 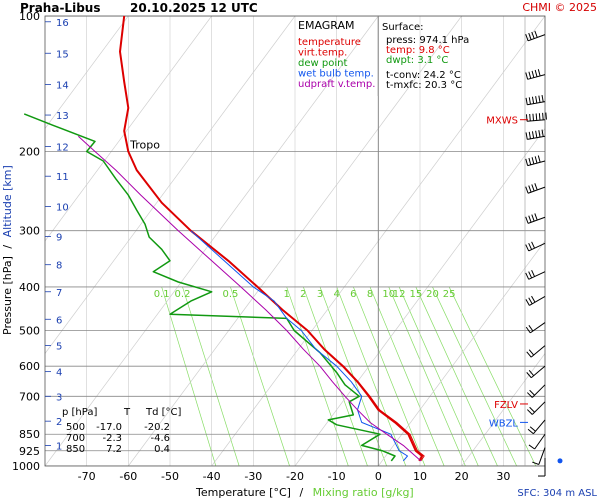 What do you see at coordinates (504, 423) in the screenshot?
I see `level-label: WBZL` at bounding box center [504, 423].